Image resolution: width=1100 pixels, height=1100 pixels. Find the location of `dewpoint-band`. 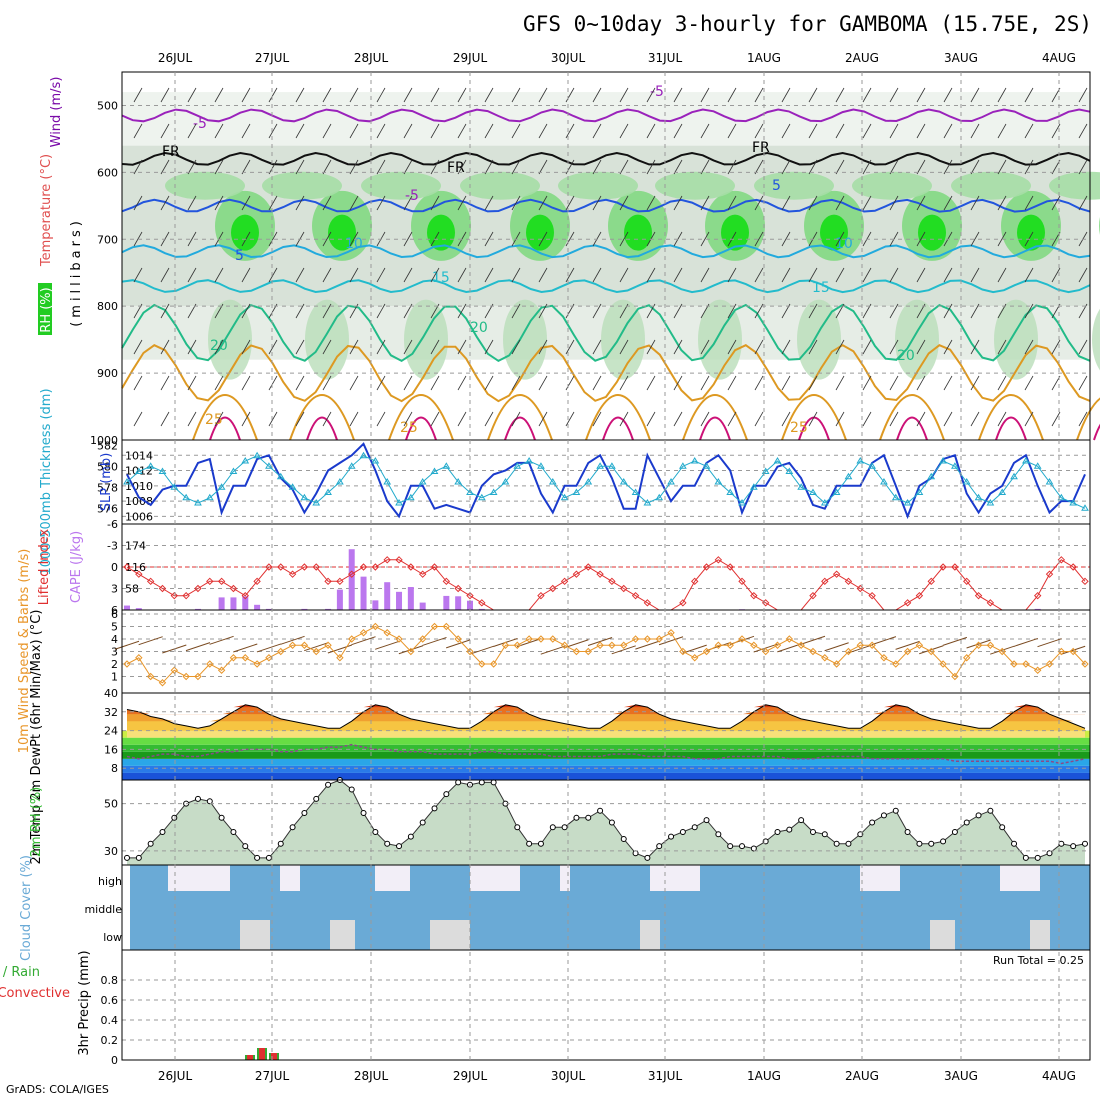

dewpoint-band is located at coordinates (606, 755).